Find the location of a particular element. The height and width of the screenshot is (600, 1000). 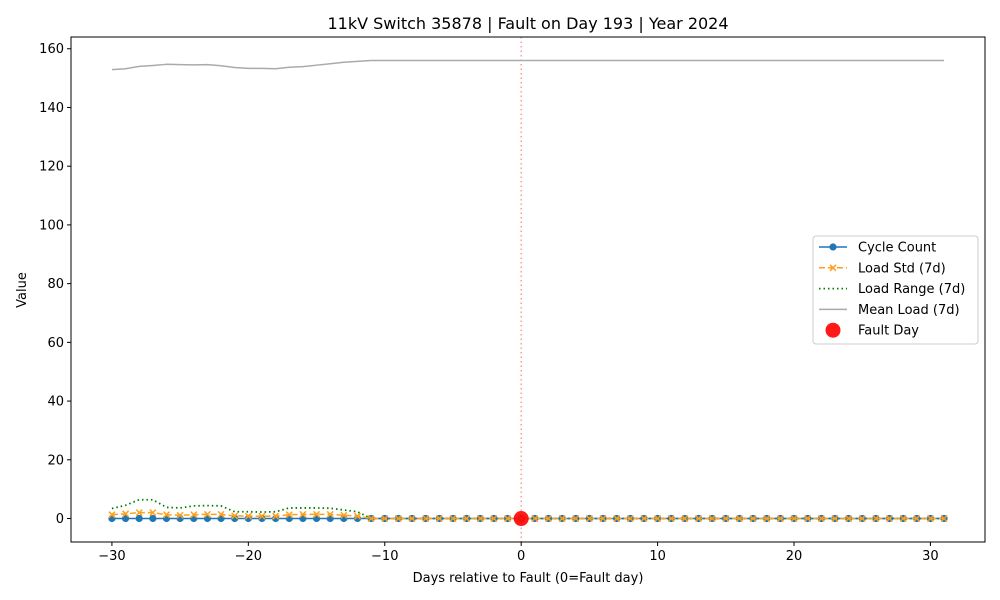

x-tick-label: 30 is located at coordinates (930, 556).